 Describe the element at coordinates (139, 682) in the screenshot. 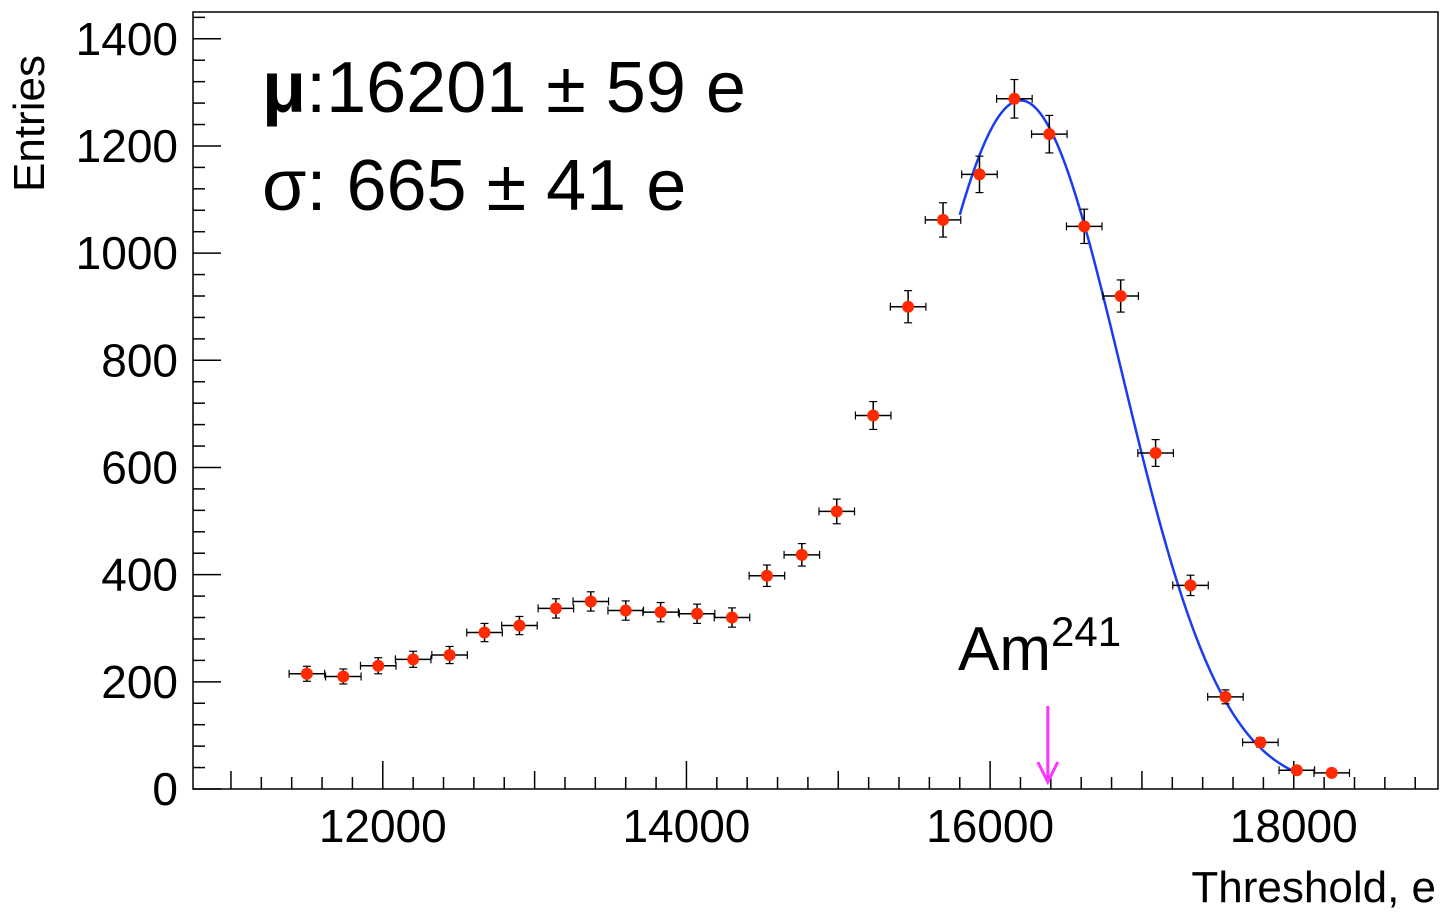

I see `y-tick-label: 200` at that location.